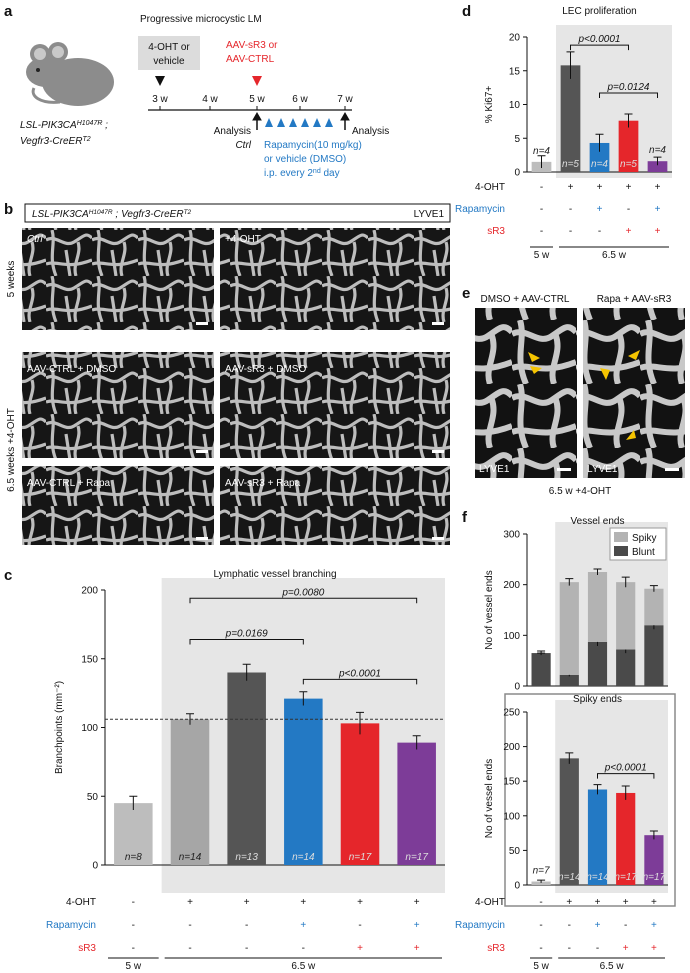  I want to click on n-label: n=7, so click(541, 871).